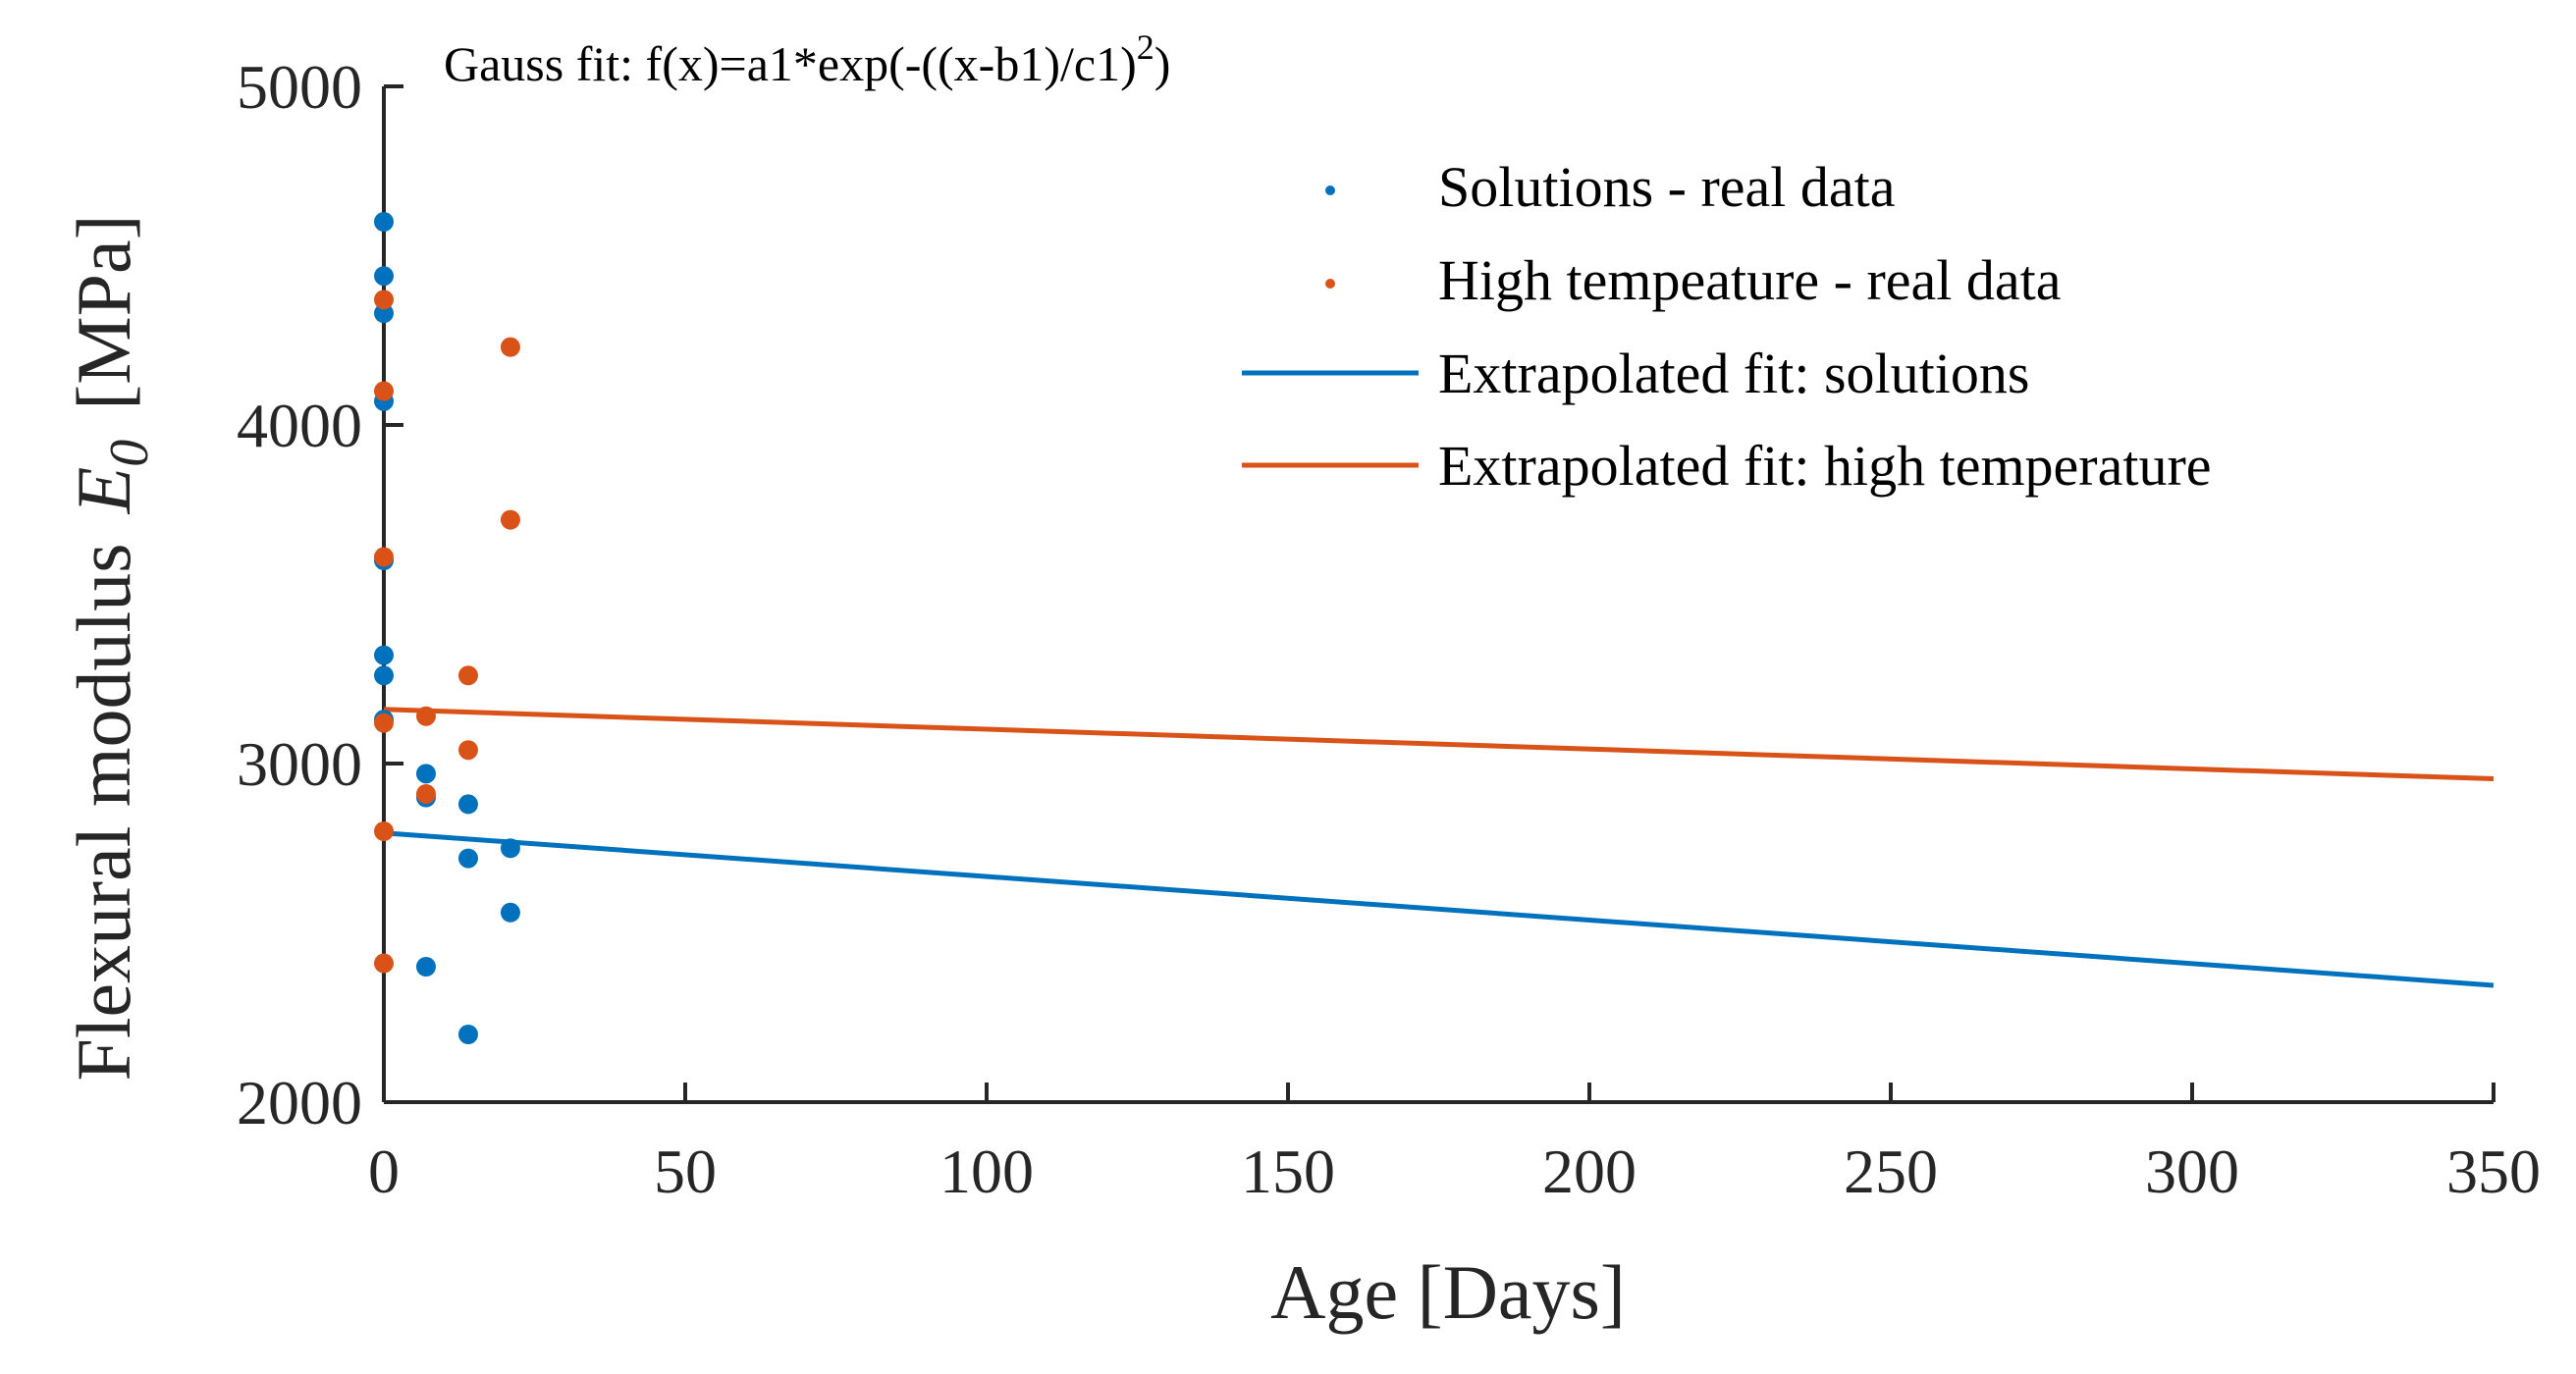  I want to click on fit-annotation: Gauss fit: f(x)=a1*exp(-((x-b1)/c1)2), so click(807, 59).